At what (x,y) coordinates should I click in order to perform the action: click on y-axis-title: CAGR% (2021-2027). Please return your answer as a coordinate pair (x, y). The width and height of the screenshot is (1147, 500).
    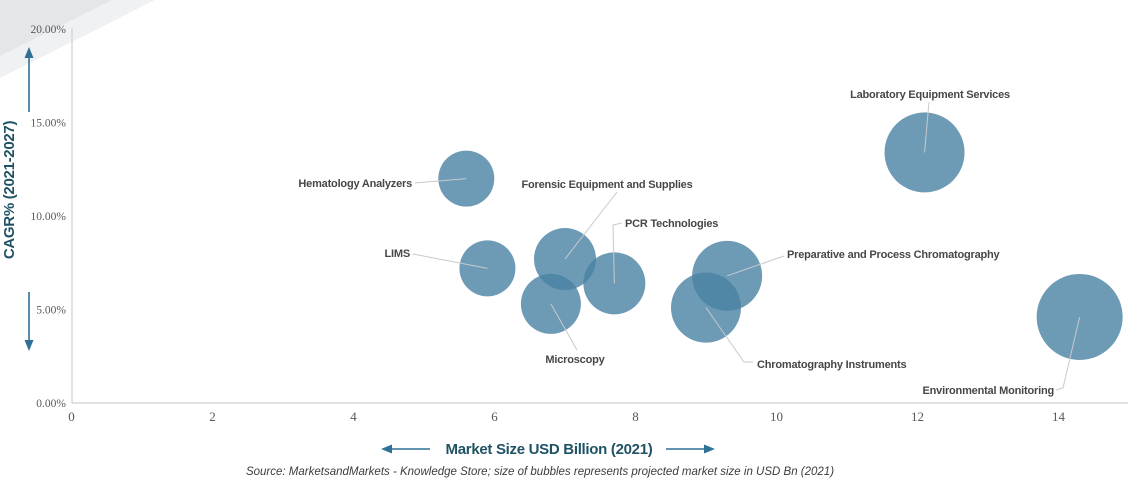
    Looking at the image, I should click on (9, 190).